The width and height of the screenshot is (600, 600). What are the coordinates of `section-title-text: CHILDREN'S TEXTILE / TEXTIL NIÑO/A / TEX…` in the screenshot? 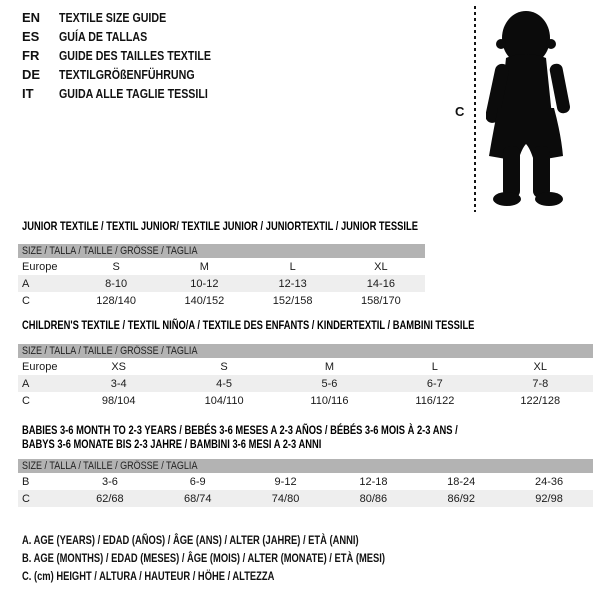 It's located at (248, 325).